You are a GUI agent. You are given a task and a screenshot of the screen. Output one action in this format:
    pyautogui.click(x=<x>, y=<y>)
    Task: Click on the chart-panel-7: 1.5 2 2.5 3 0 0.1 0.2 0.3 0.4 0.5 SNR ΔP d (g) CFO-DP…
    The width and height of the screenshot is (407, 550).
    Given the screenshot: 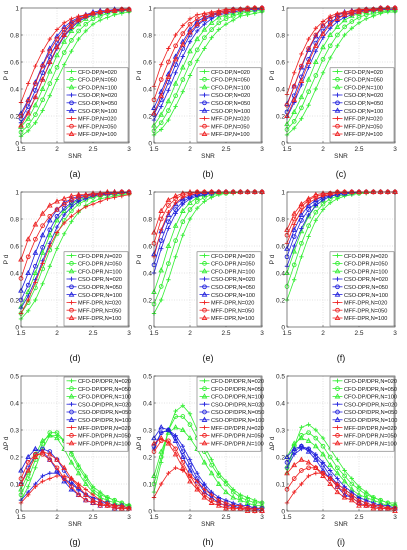 What is the action you would take?
    pyautogui.click(x=67, y=460)
    